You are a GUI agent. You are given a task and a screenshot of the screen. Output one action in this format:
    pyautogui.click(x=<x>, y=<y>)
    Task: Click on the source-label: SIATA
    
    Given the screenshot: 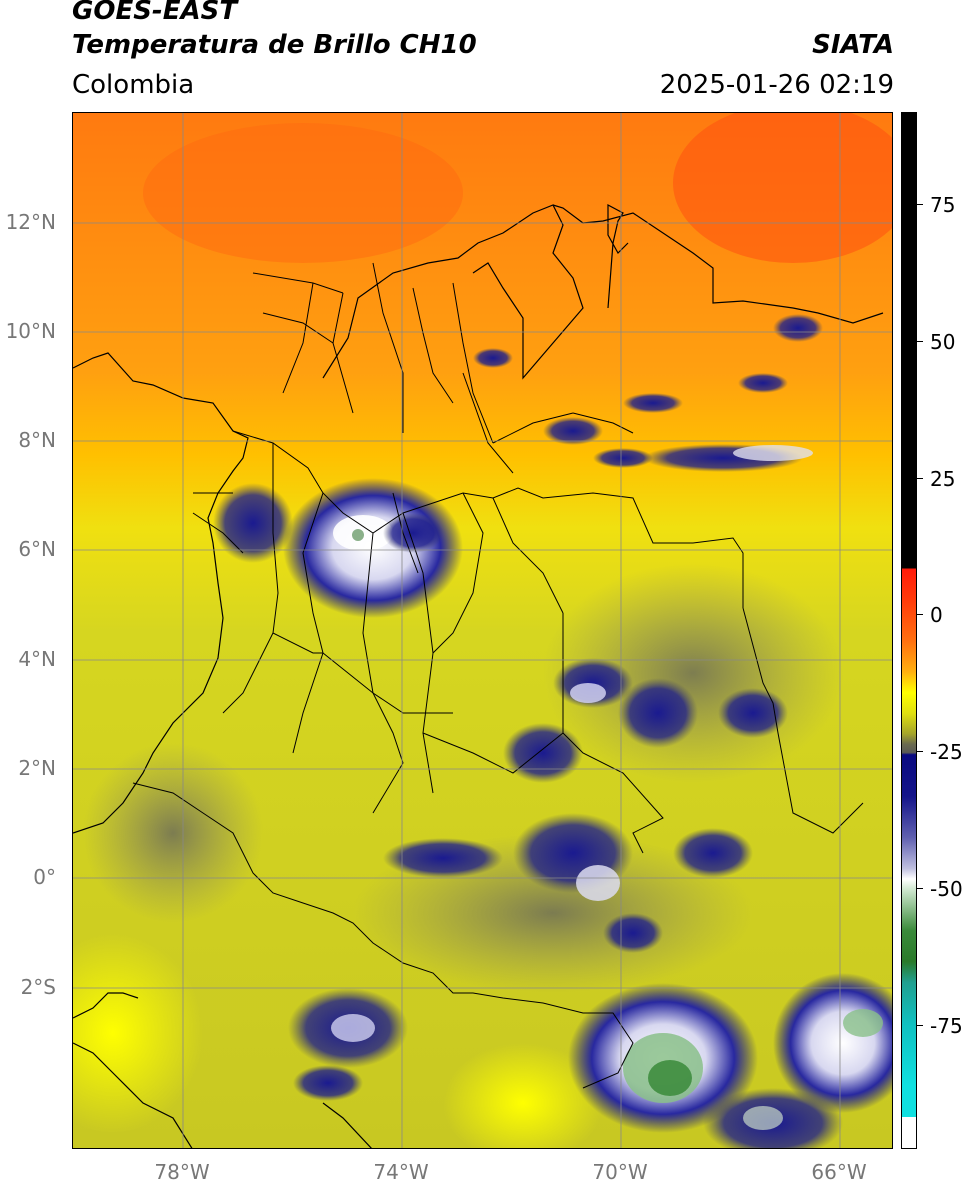 What is the action you would take?
    pyautogui.click(x=853, y=45)
    